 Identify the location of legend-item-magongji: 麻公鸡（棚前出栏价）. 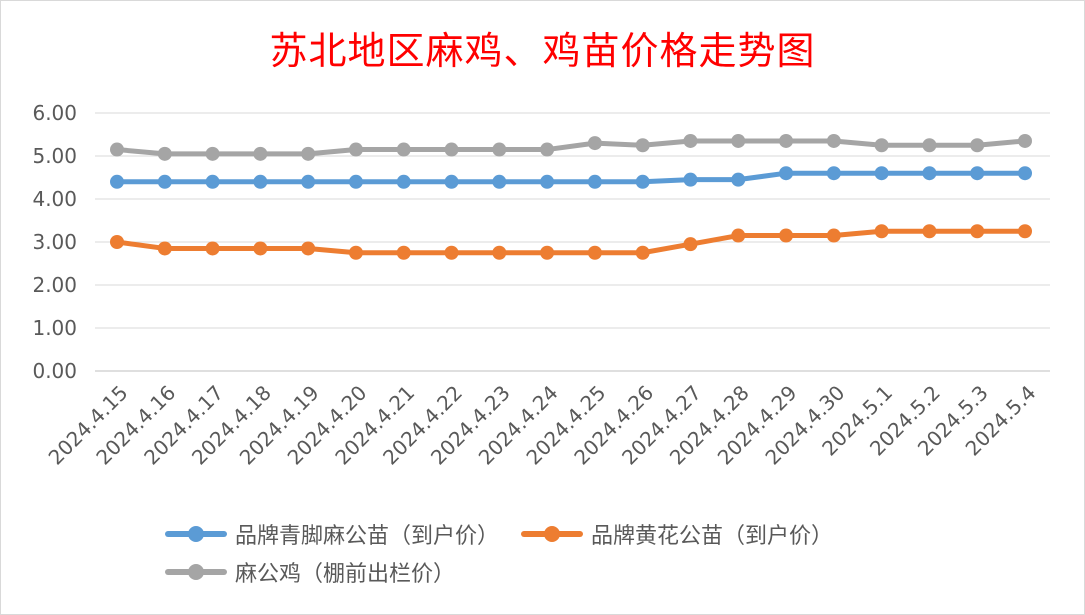
(310, 572).